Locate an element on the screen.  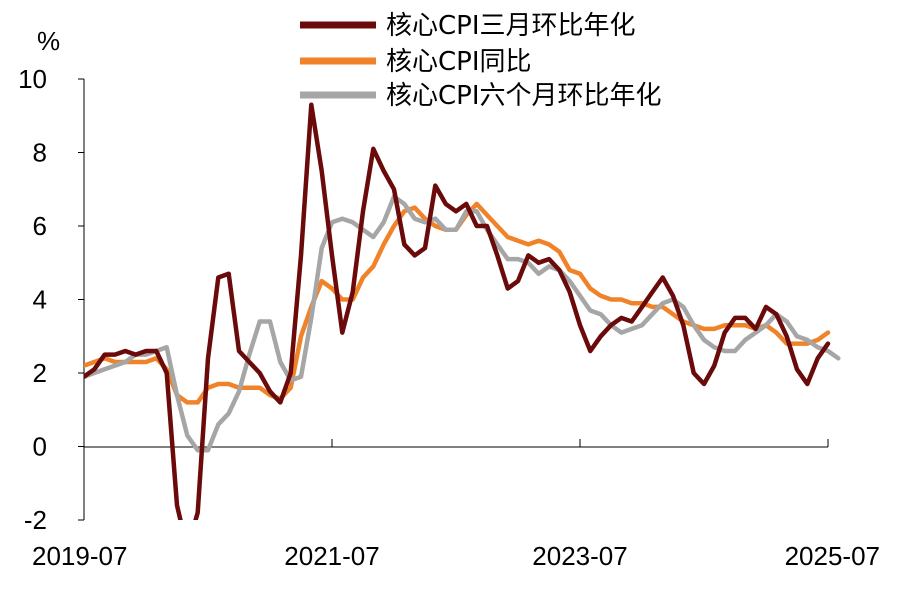
y-tick-label: 6 is located at coordinates (40, 226).